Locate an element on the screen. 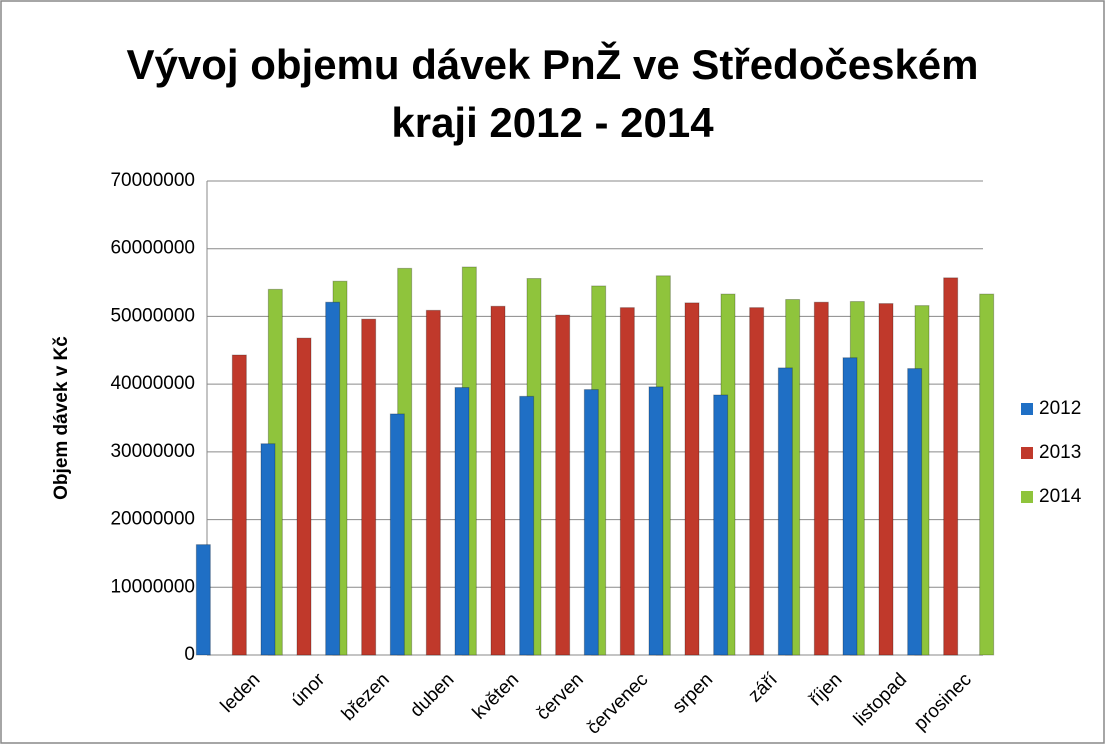 The height and width of the screenshot is (744, 1105). y-tick-label: 20000000 is located at coordinates (152, 519).